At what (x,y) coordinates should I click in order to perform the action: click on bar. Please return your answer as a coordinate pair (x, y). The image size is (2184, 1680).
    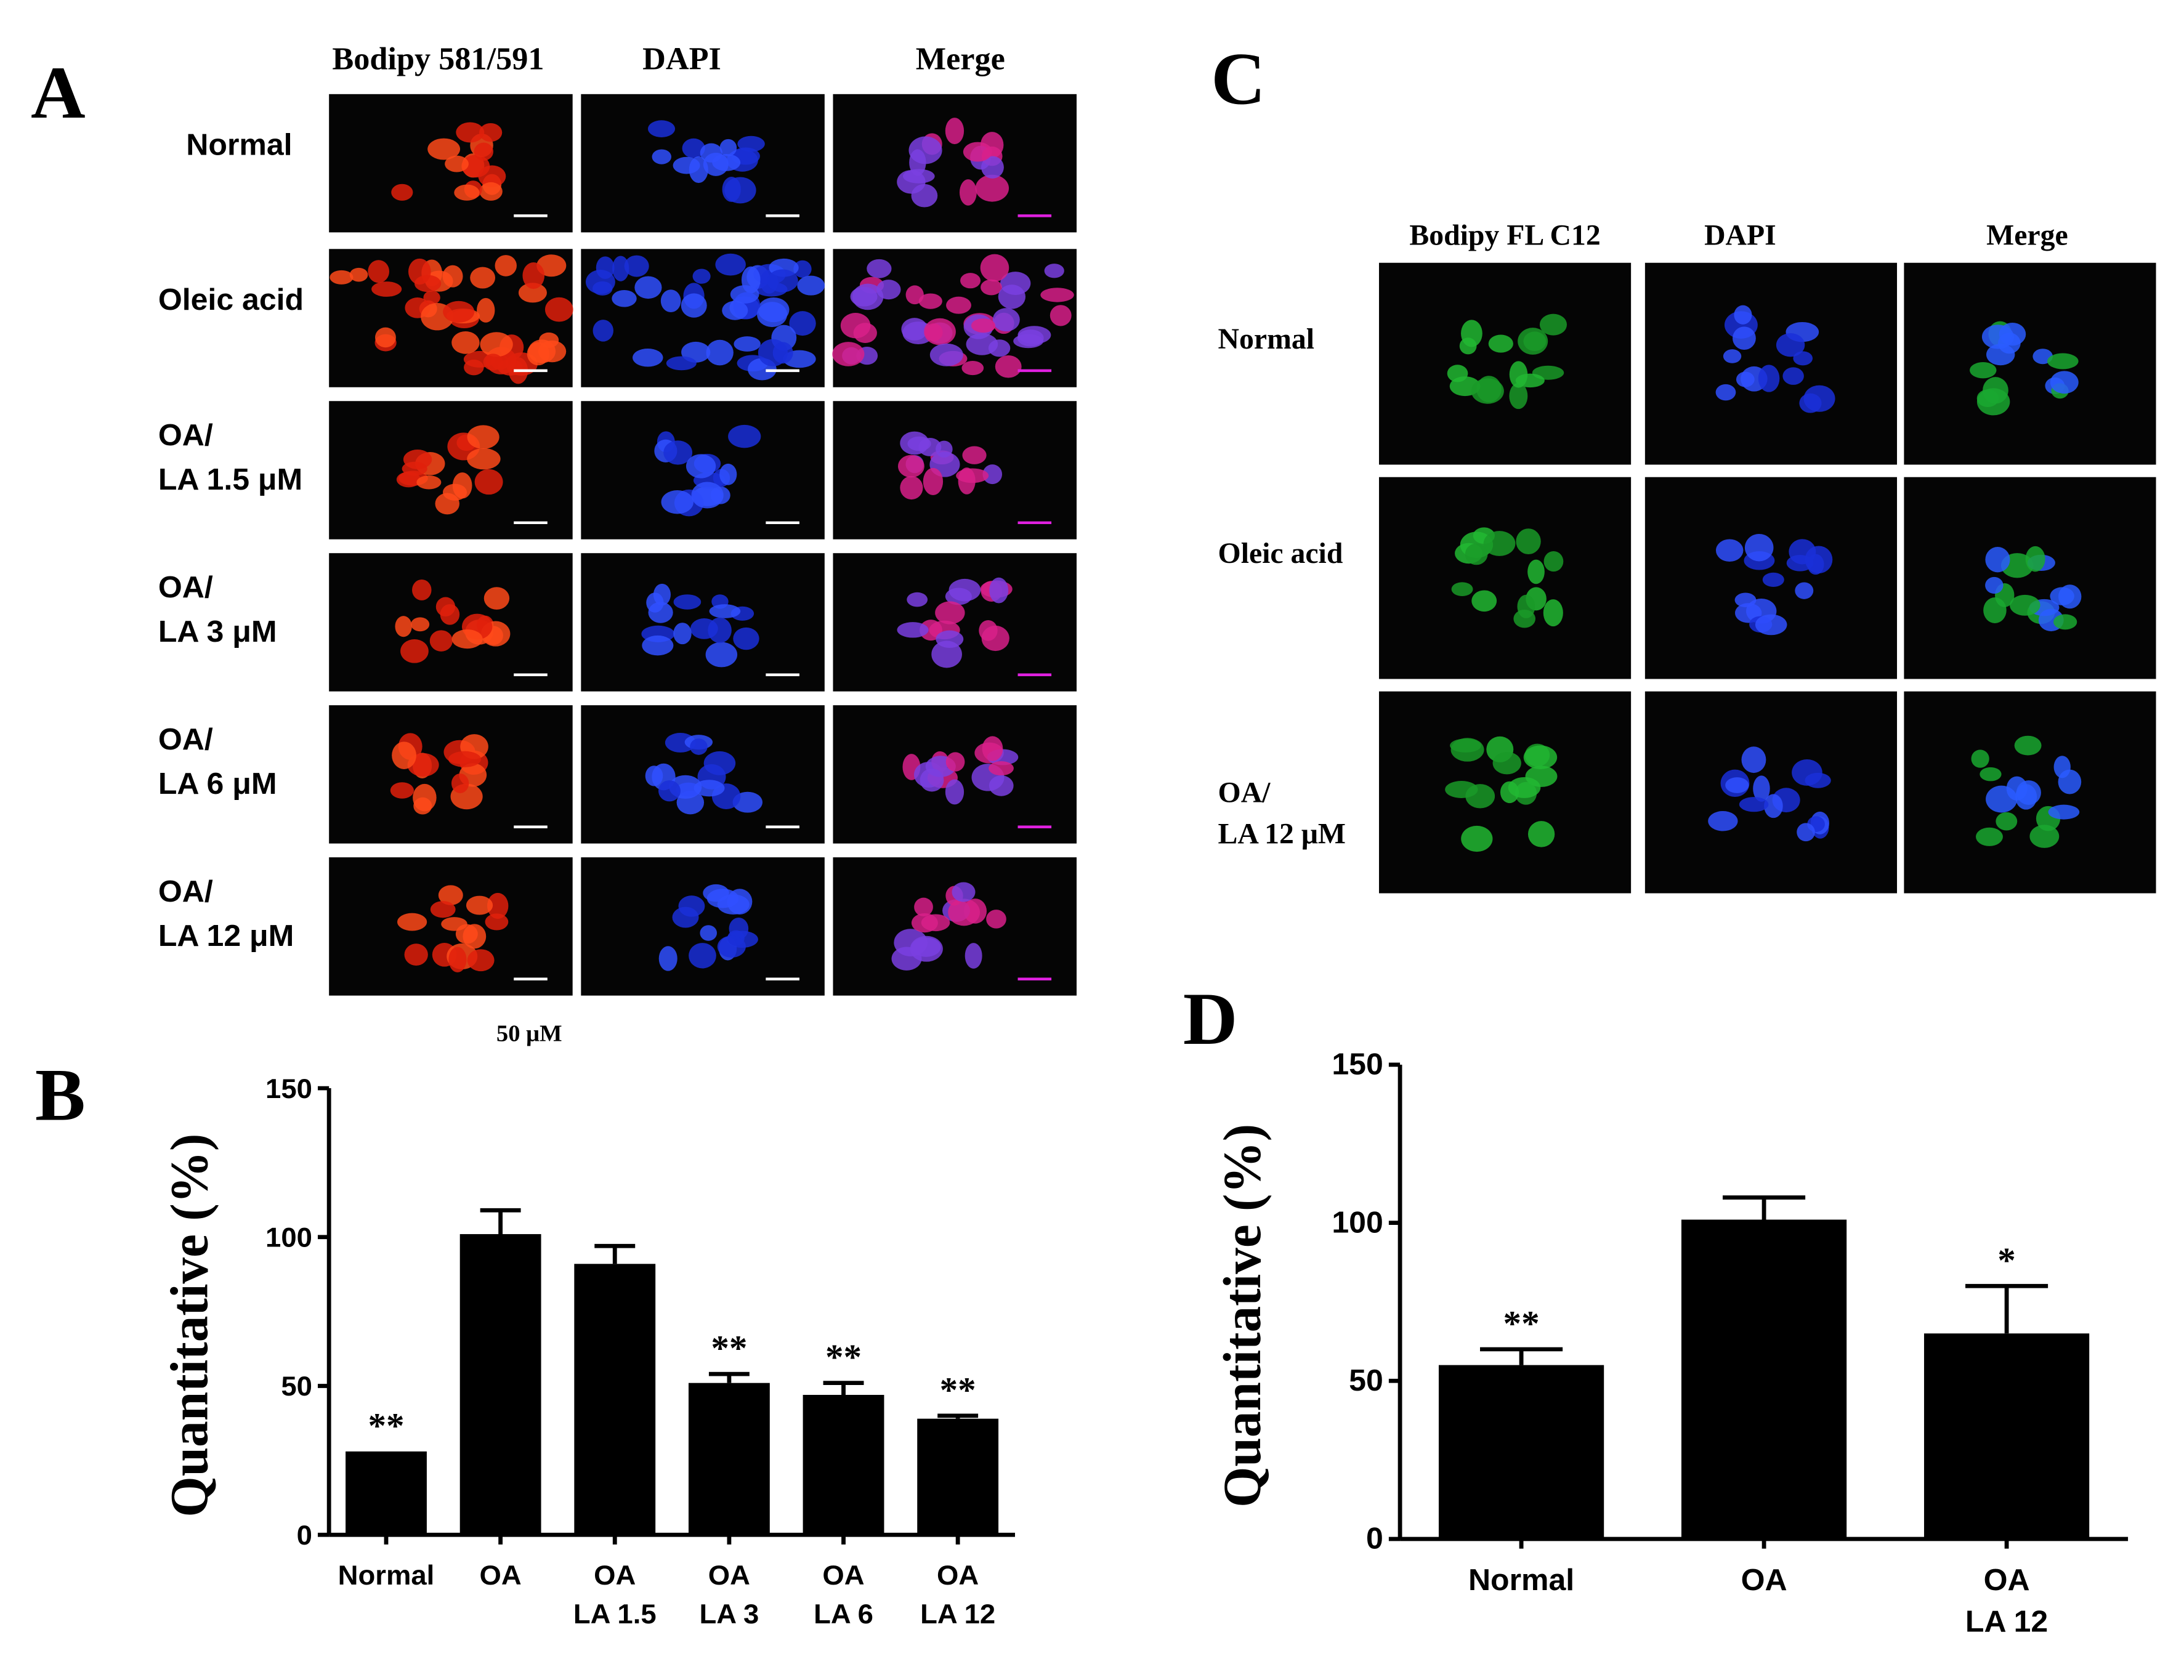
    Looking at the image, I should click on (615, 1399).